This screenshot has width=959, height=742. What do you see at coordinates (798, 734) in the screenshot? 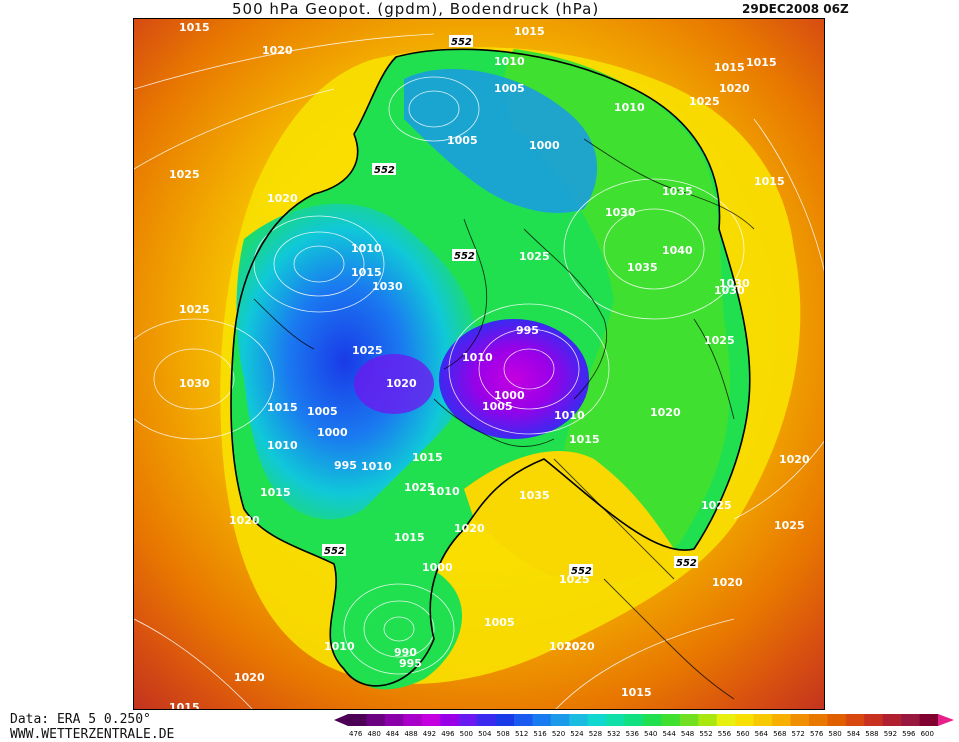
I see `legend-tick-label: 572` at bounding box center [798, 734].